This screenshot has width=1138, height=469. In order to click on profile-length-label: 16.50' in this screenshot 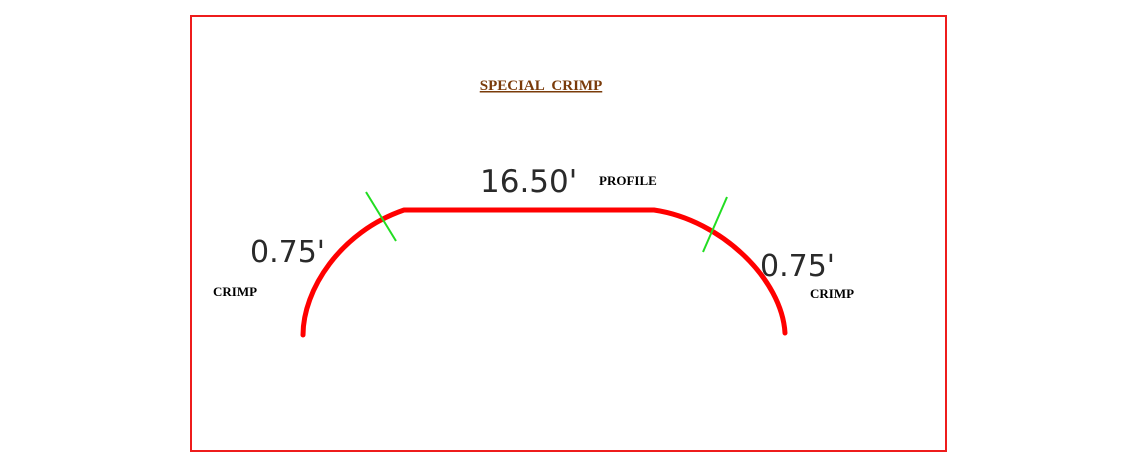, I will do `click(528, 182)`.